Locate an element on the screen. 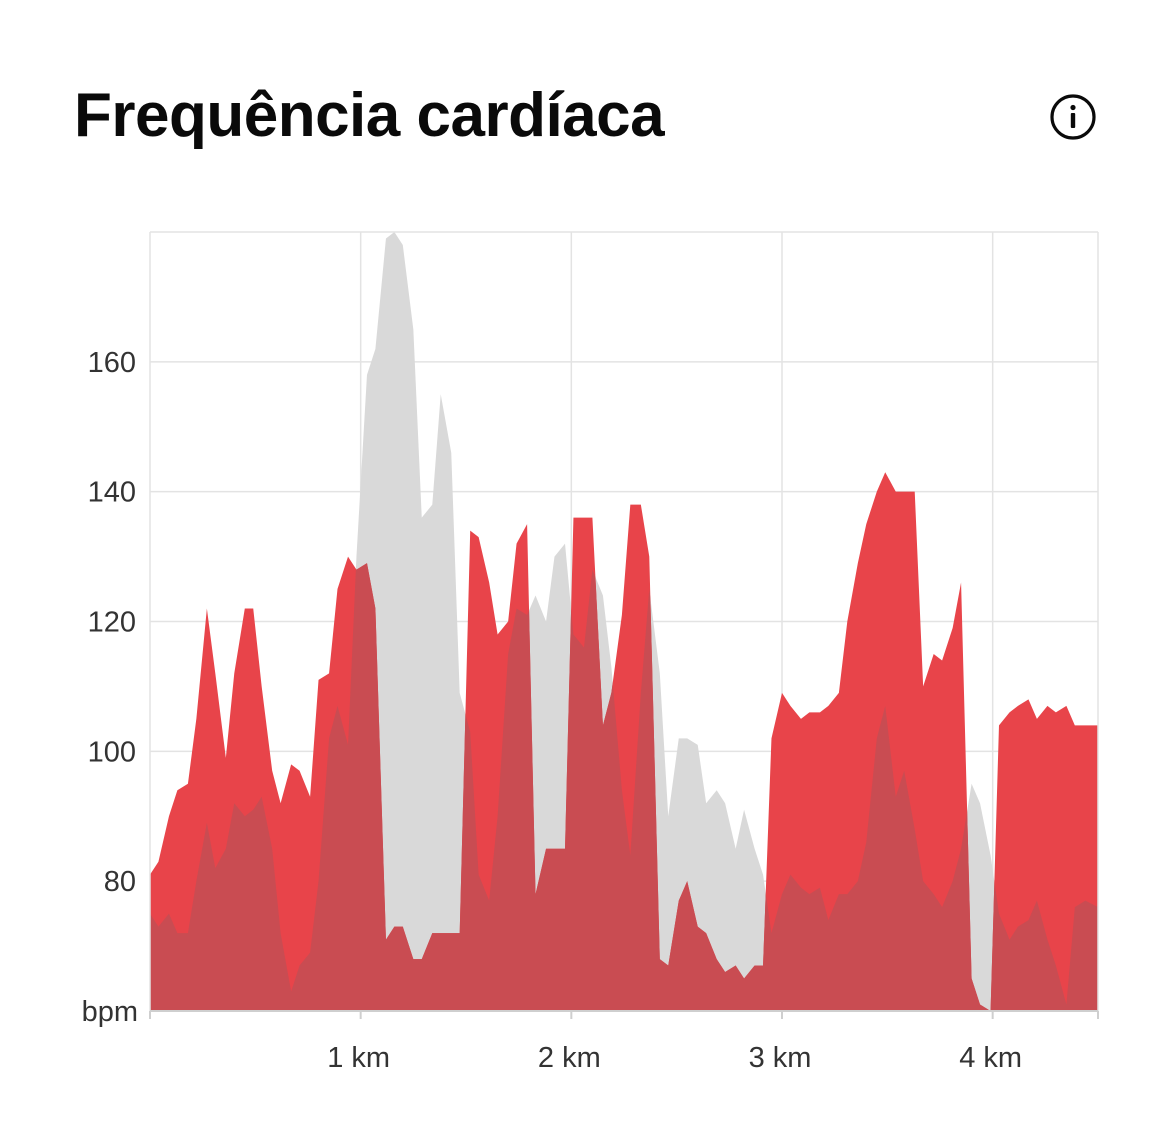 Image resolution: width=1170 pixels, height=1145 pixels. page-title: Frequência cardíaca is located at coordinates (369, 115).